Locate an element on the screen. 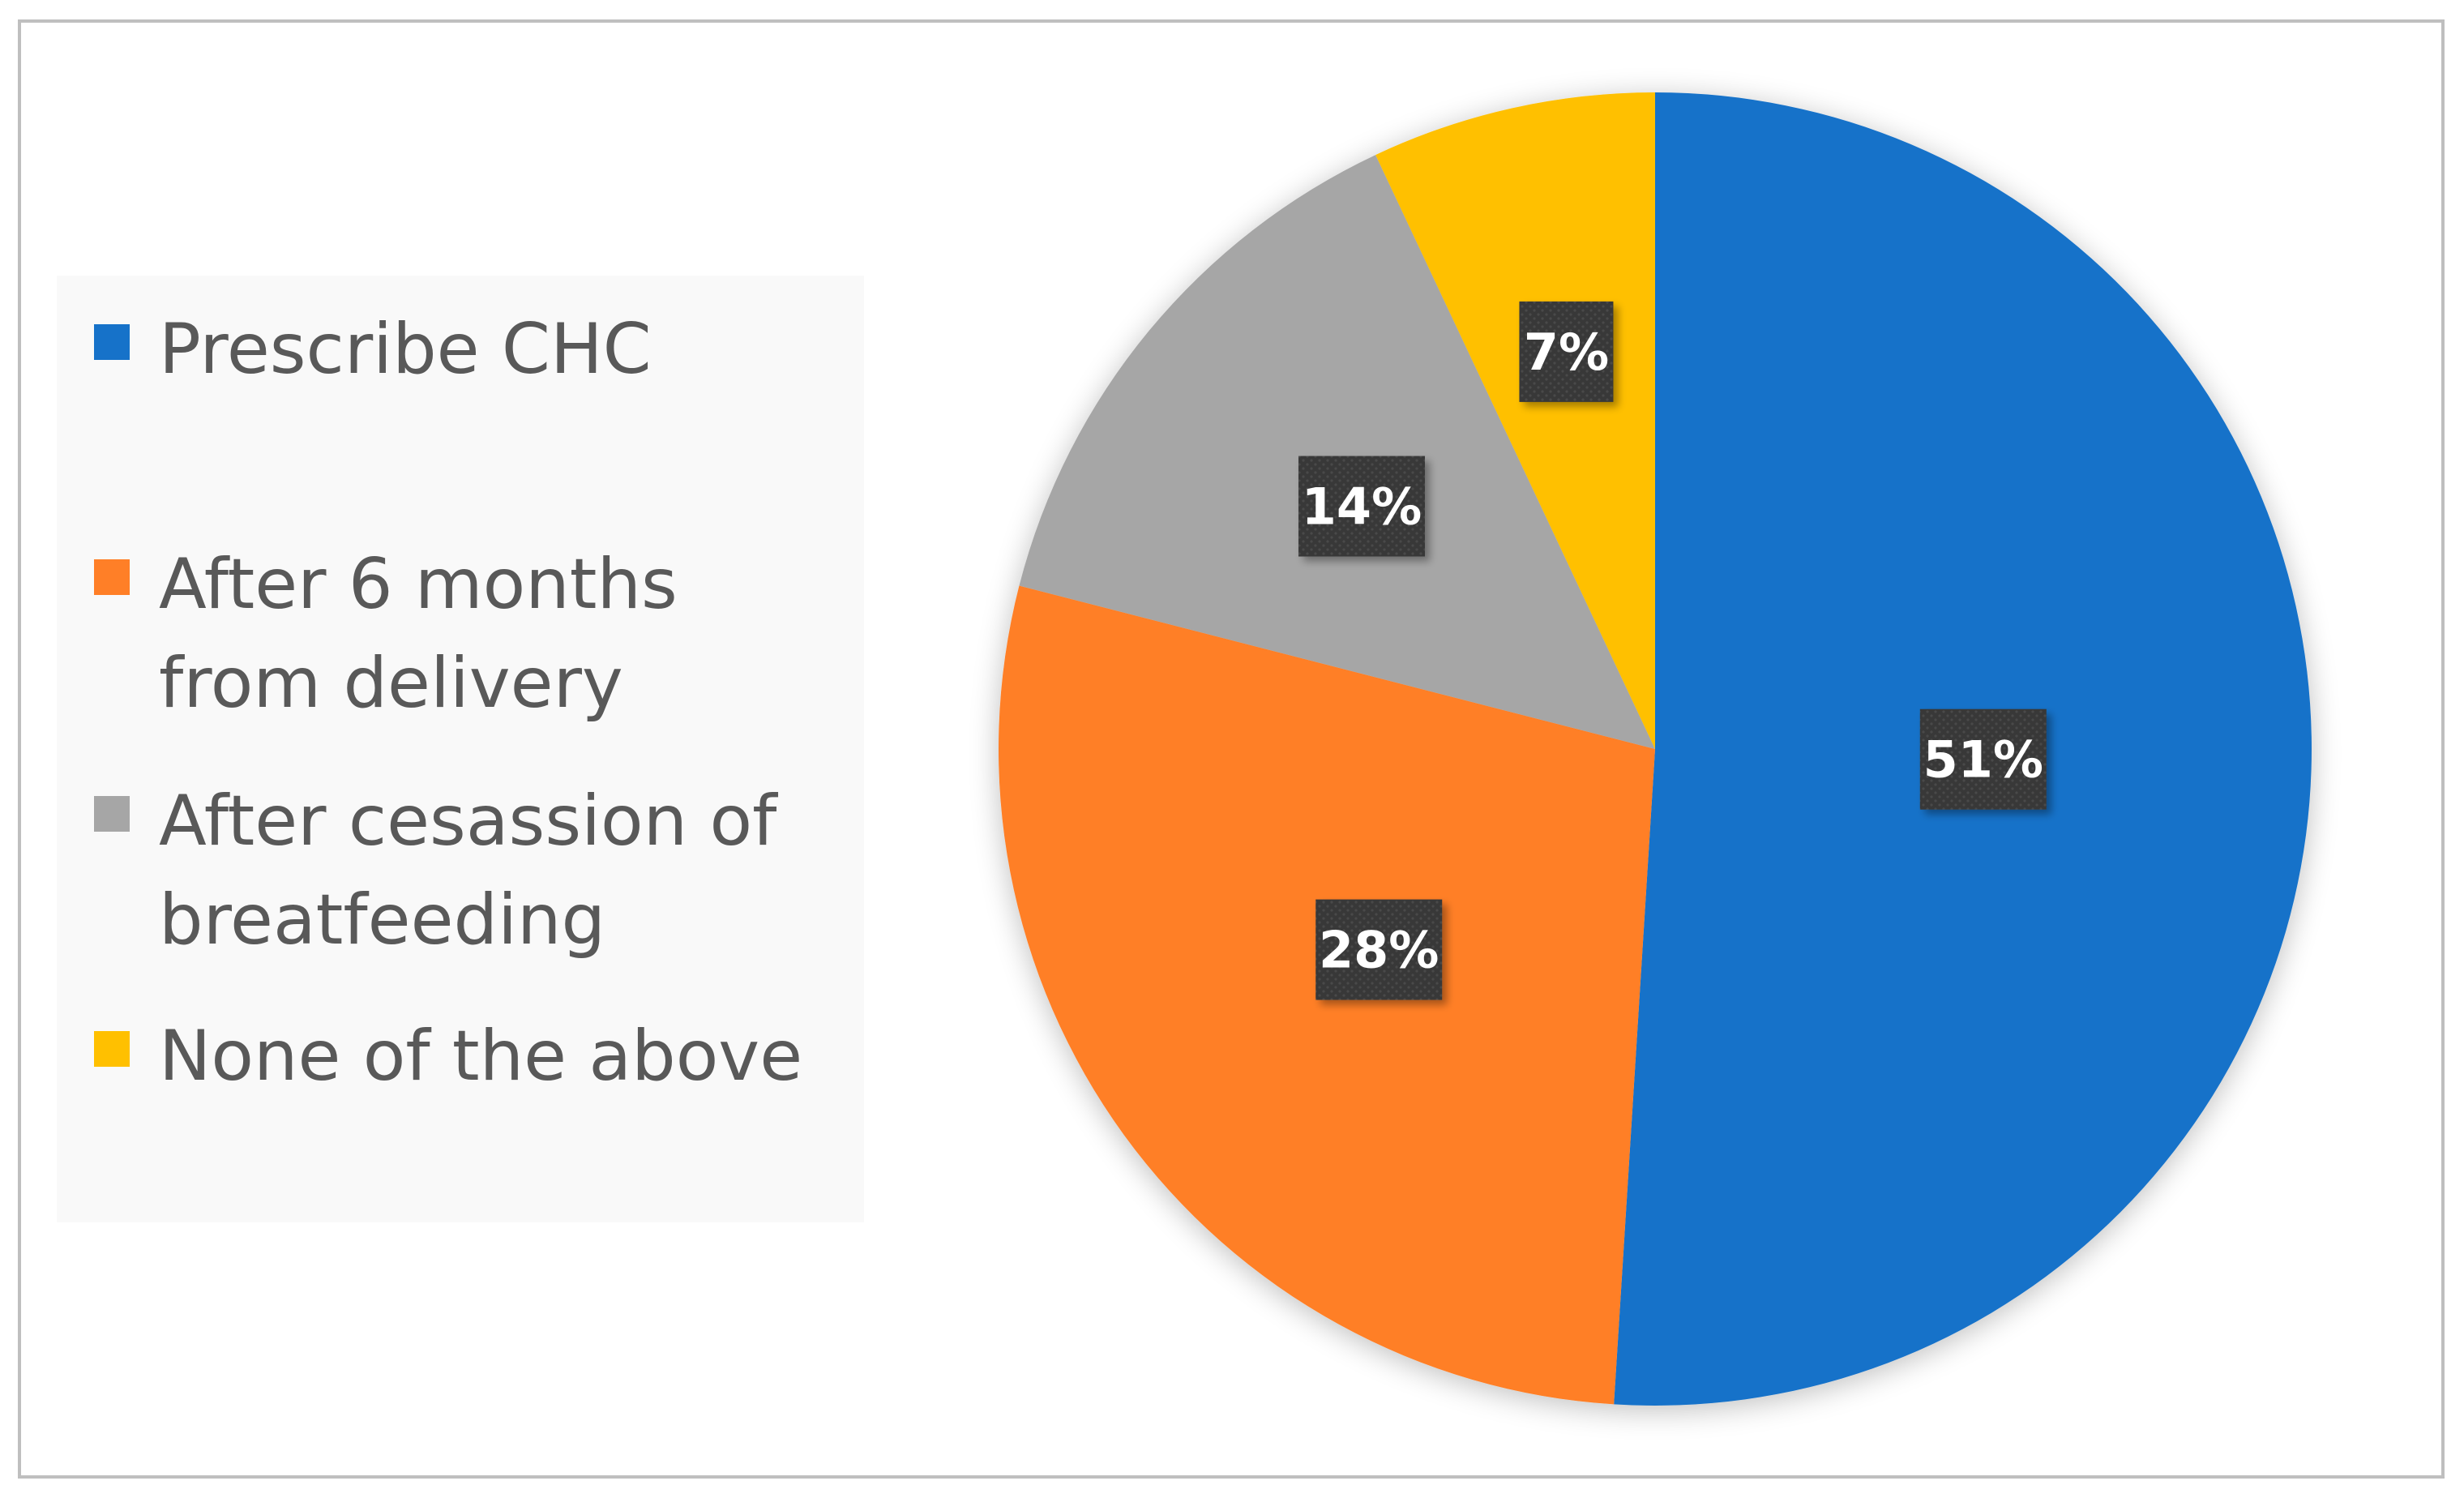  legend-item-none: None of the above is located at coordinates (475, 1056).